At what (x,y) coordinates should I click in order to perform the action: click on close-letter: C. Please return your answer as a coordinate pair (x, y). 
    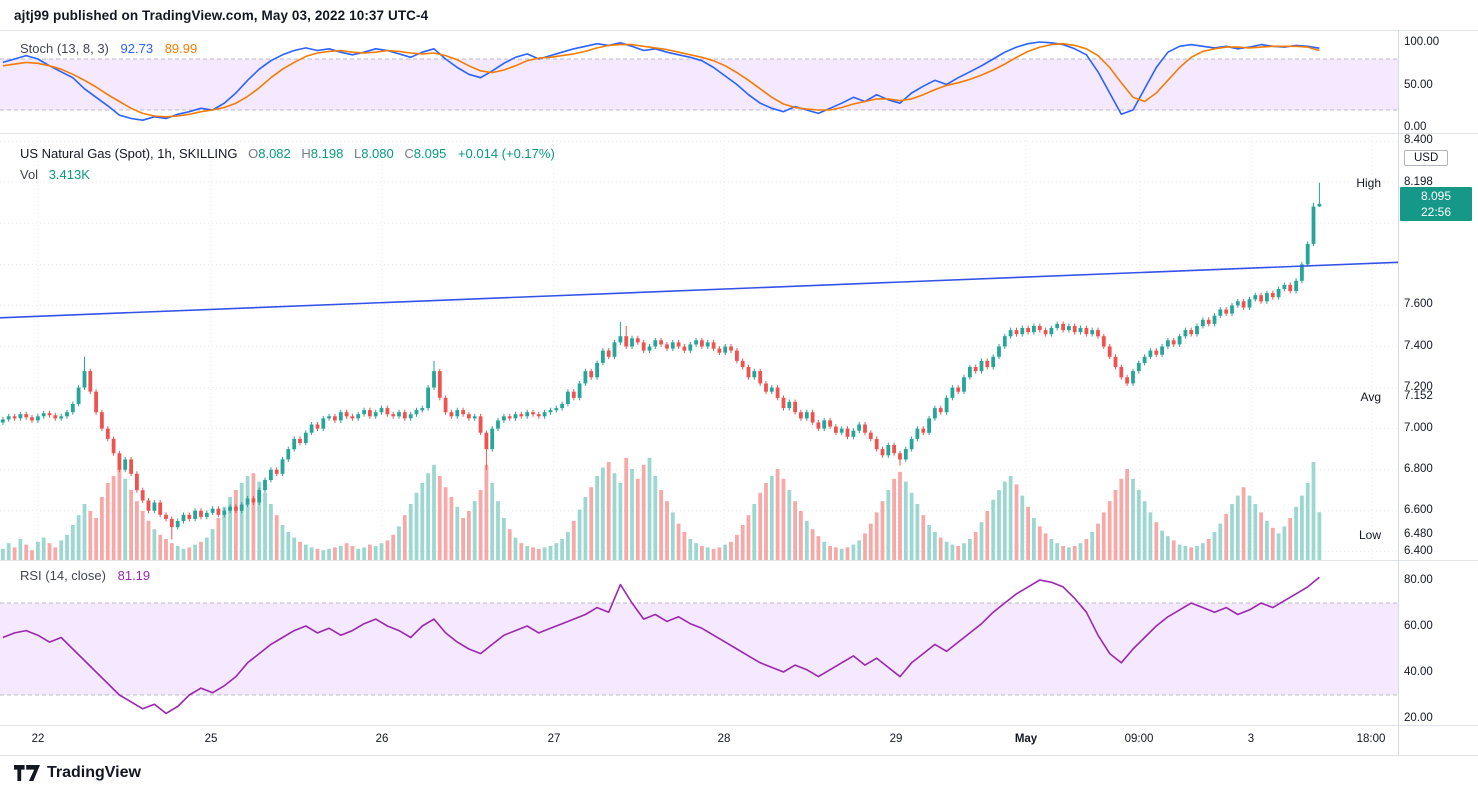
    Looking at the image, I should click on (409, 153).